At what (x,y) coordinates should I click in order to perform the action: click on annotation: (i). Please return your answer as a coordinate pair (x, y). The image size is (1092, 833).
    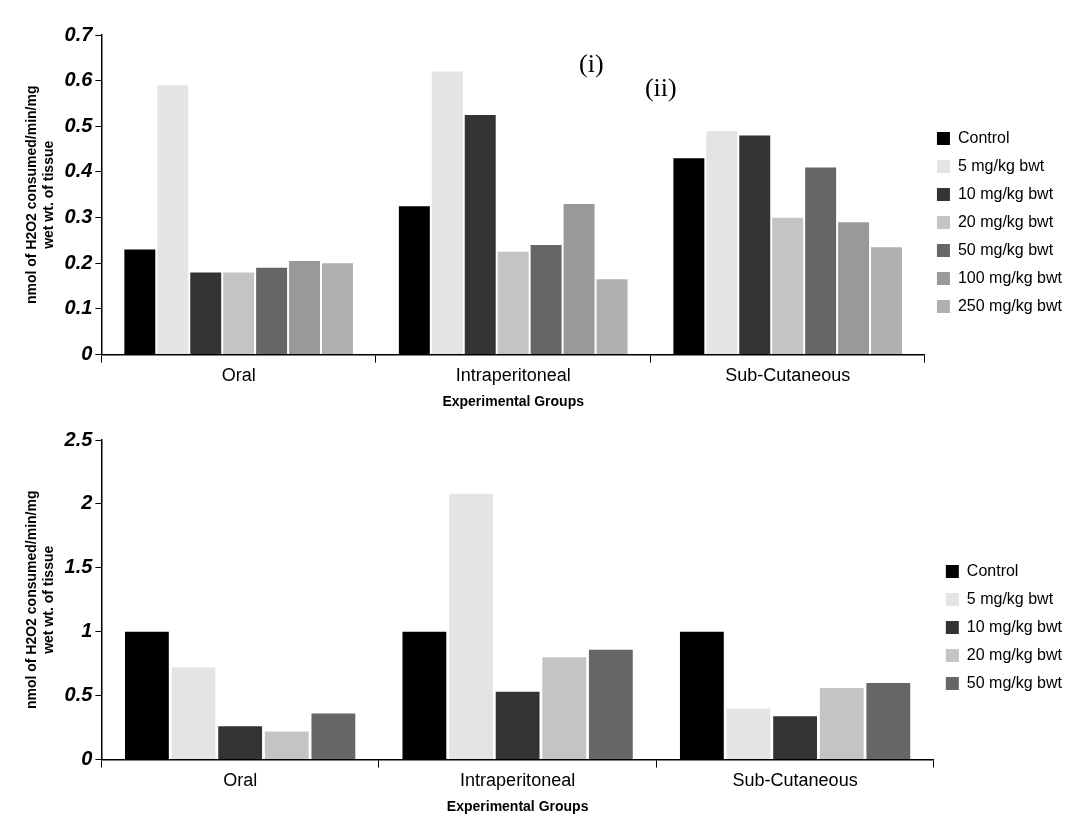
    Looking at the image, I should click on (591, 63).